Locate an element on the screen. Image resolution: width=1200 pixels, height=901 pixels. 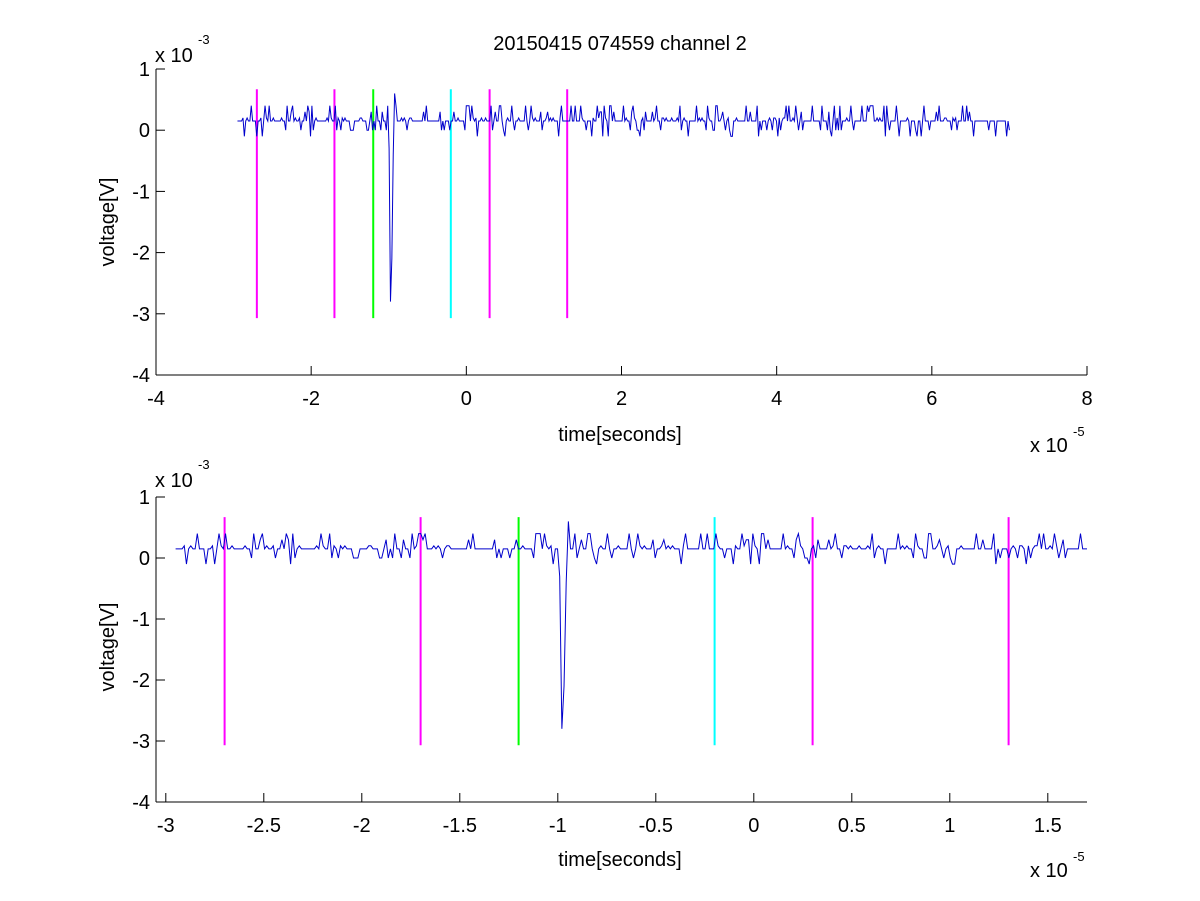
x-tick-label: -0.5 is located at coordinates (656, 826).